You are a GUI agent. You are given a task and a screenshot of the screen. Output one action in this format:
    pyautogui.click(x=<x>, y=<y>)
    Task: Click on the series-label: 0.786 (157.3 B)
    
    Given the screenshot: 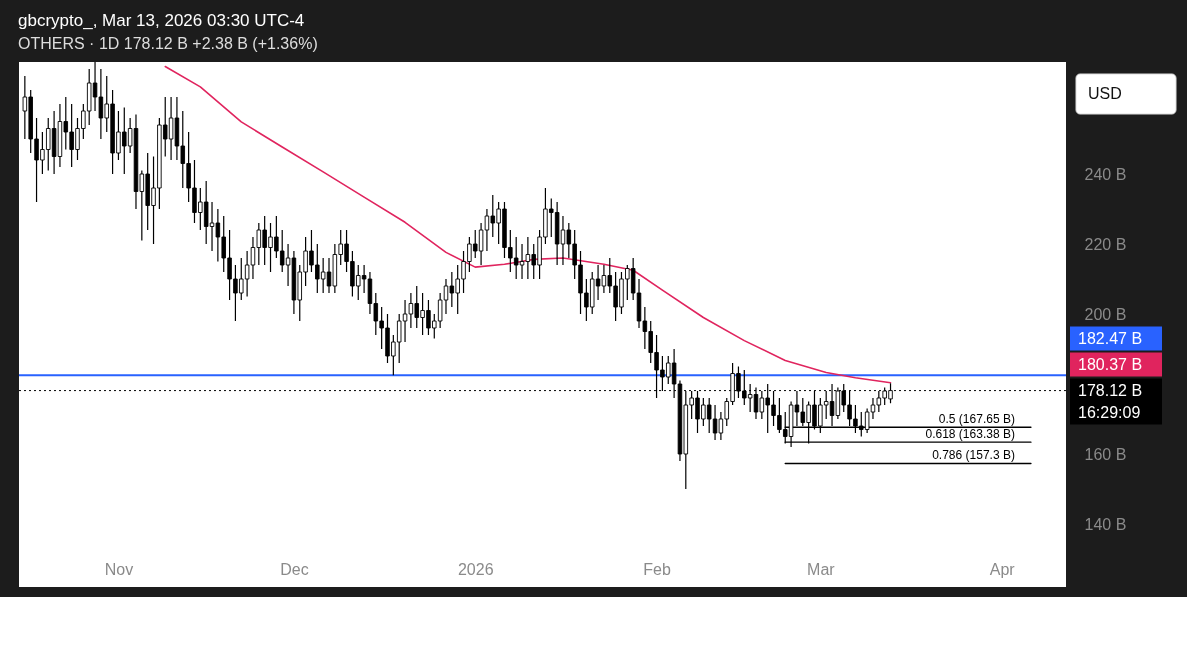 What is the action you would take?
    pyautogui.click(x=973, y=455)
    